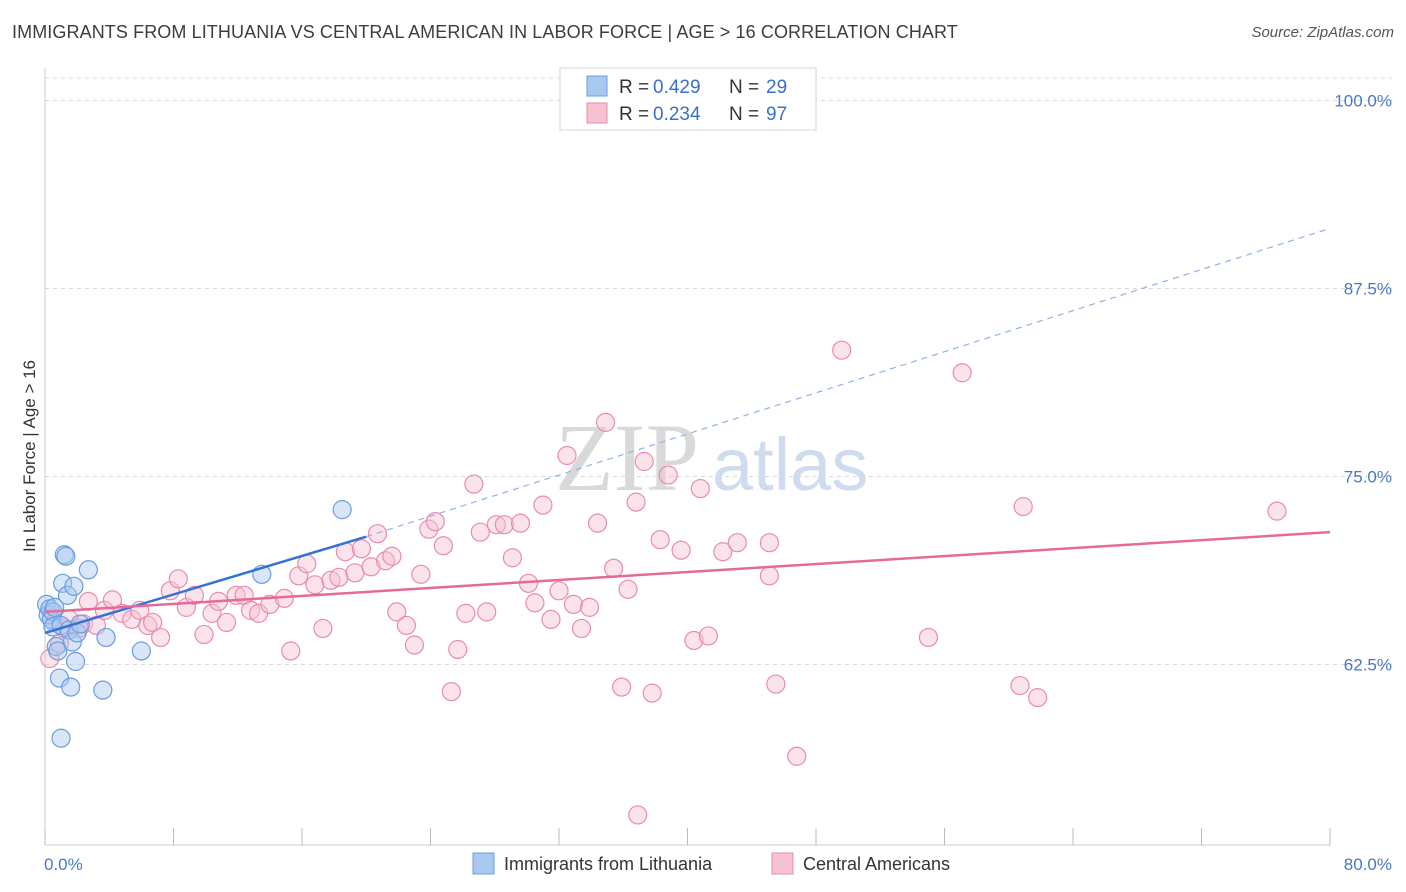  I want to click on watermark-zip: ZIP, so click(627, 457).